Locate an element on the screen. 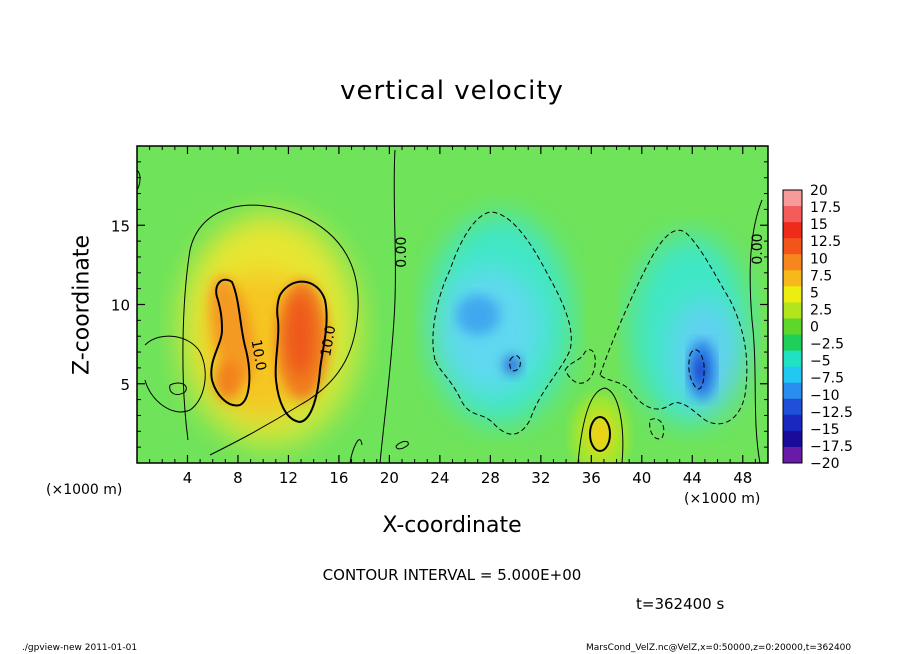 The image size is (904, 654). footer-left: ./gpview-new 2011-01-01 is located at coordinates (80, 648).